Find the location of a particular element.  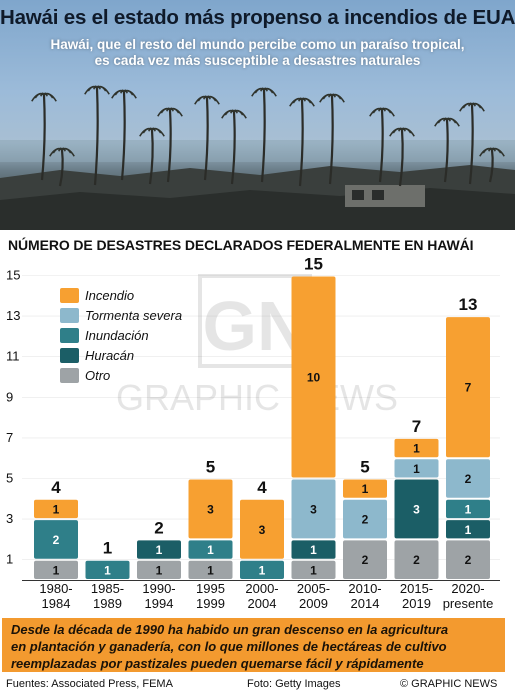

legend-label: Incendio is located at coordinates (109, 295).